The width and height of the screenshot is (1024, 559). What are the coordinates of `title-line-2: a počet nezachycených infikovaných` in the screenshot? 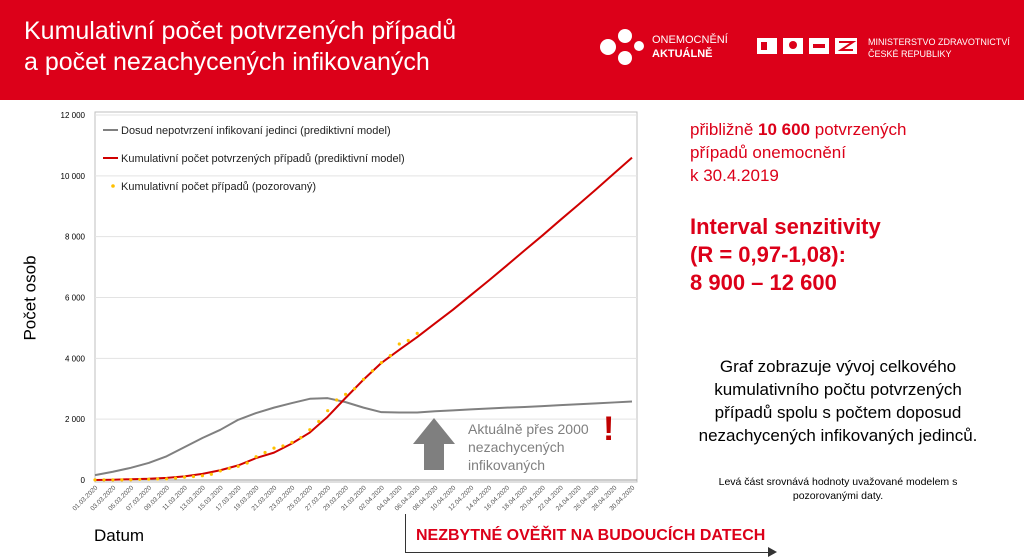 It's located at (227, 62).